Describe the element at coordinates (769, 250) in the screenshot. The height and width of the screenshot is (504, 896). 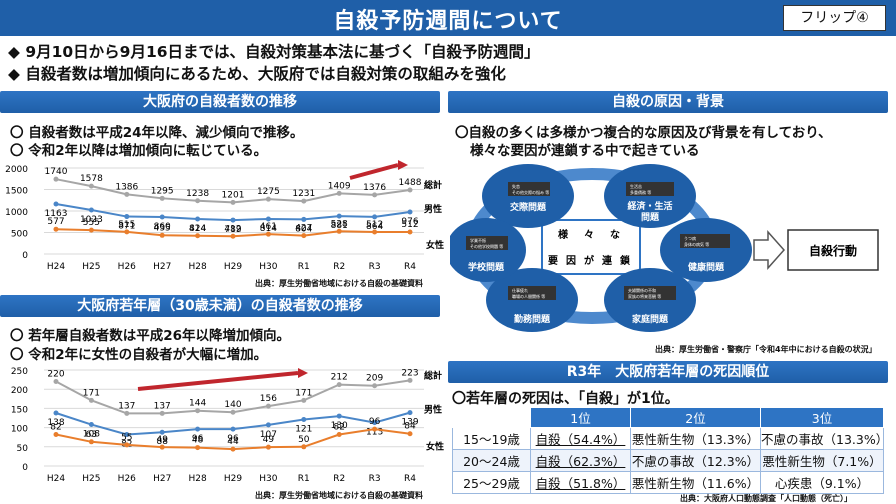
I see `arrow-icon` at that location.